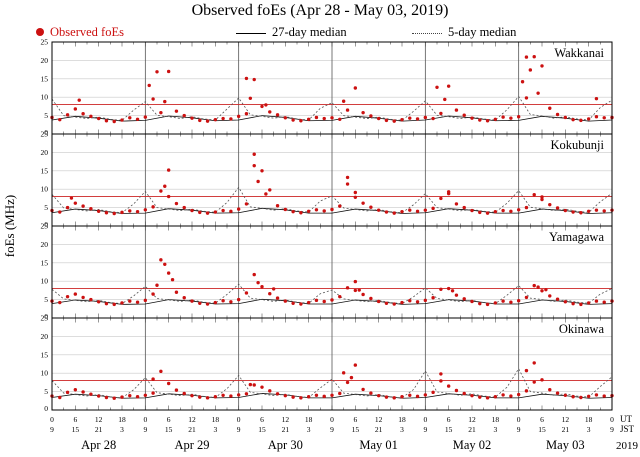 The width and height of the screenshot is (640, 457). I want to click on station-label: Okinawa, so click(582, 329).